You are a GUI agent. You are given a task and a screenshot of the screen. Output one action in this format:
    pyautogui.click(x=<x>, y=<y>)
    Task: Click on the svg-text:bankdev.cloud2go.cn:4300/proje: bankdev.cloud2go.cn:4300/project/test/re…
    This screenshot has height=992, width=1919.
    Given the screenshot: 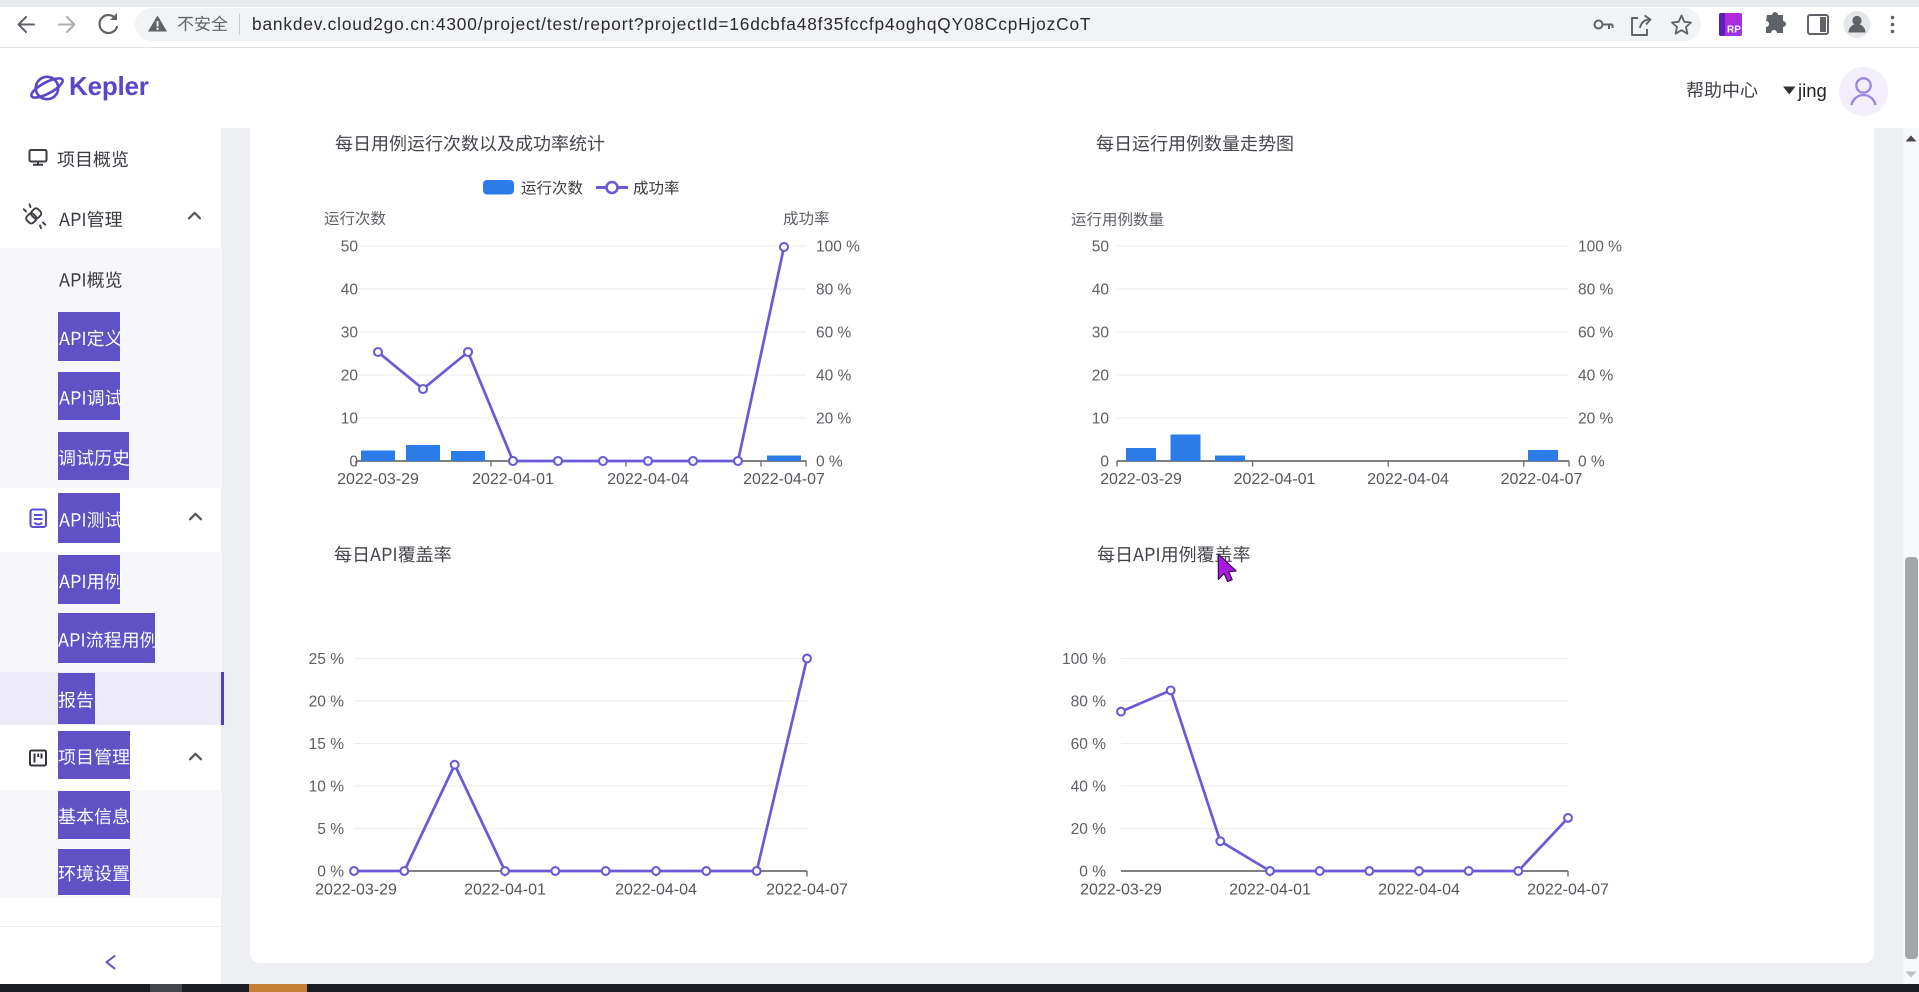 What is the action you would take?
    pyautogui.click(x=671, y=24)
    